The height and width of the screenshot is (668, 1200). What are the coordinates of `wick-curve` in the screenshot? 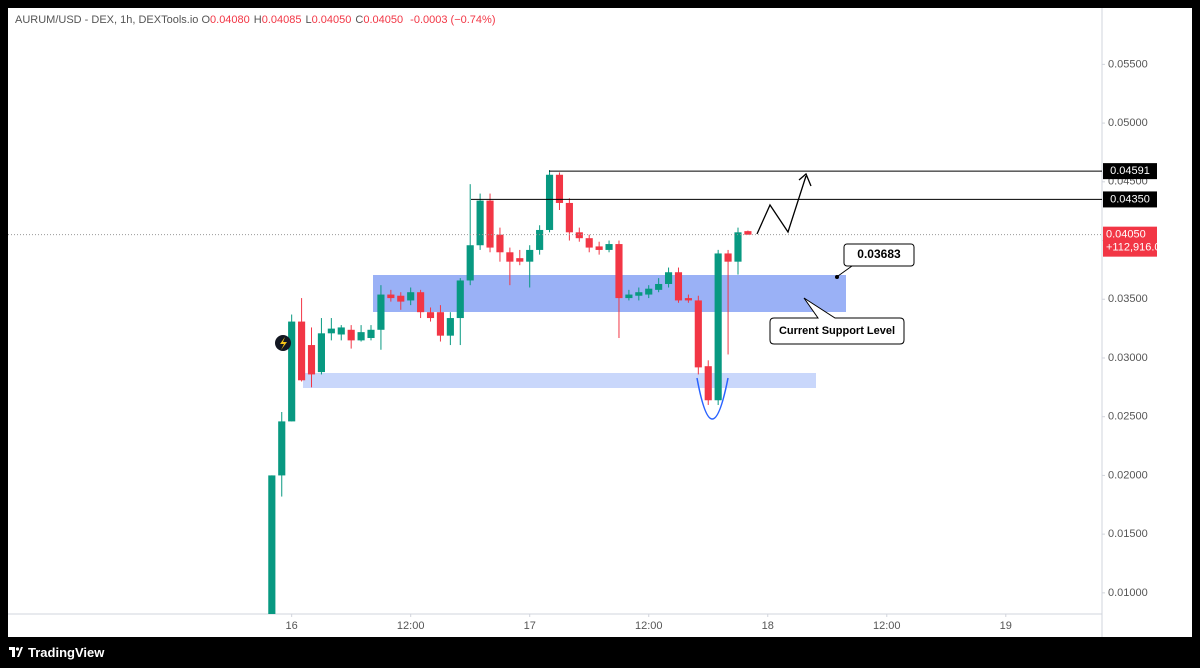 It's located at (712, 398).